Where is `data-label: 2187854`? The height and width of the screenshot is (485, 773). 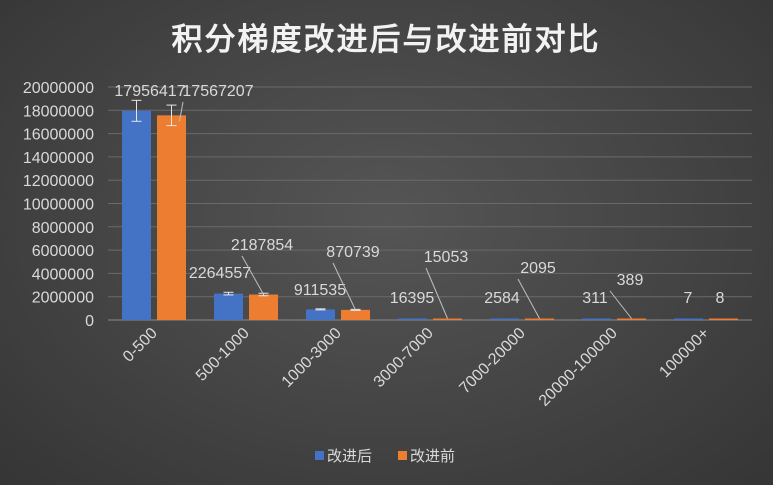 data-label: 2187854 is located at coordinates (262, 245).